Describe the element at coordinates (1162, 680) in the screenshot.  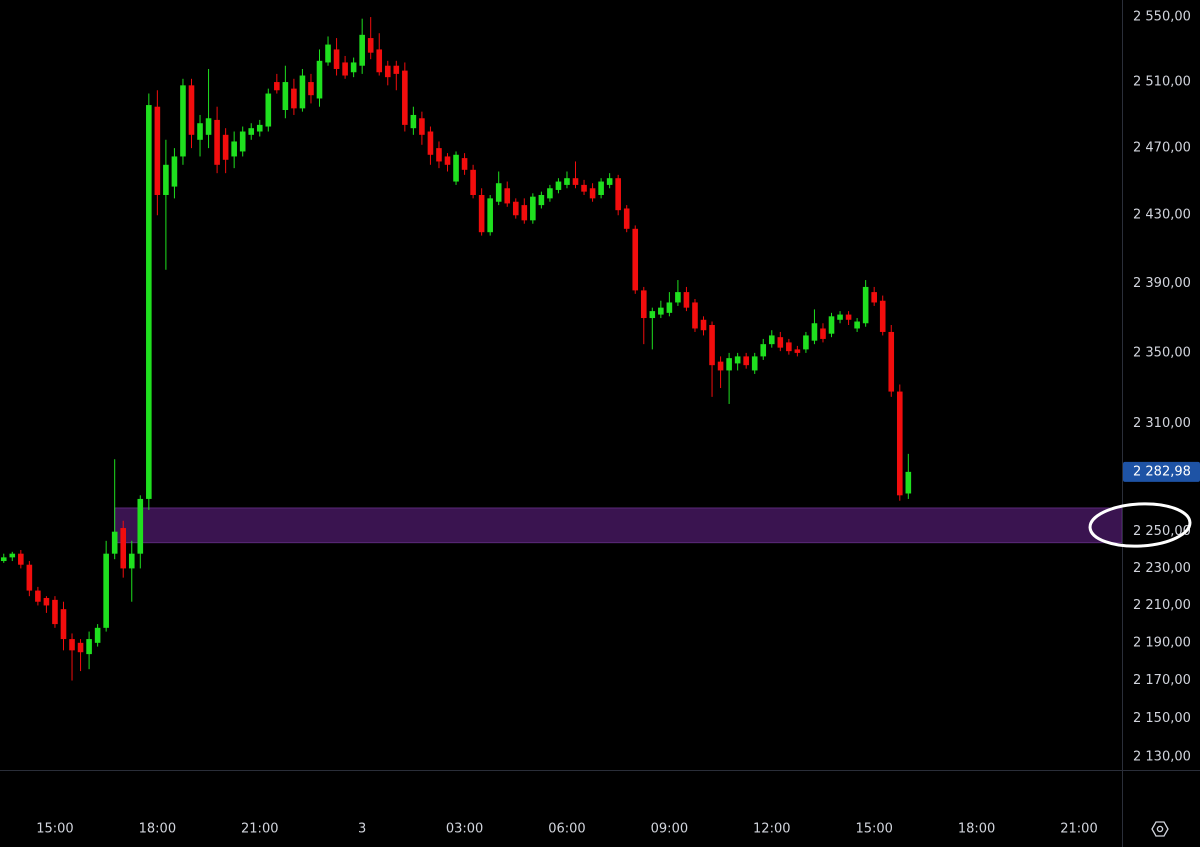
I see `y-tick-label: 2 170,00` at that location.